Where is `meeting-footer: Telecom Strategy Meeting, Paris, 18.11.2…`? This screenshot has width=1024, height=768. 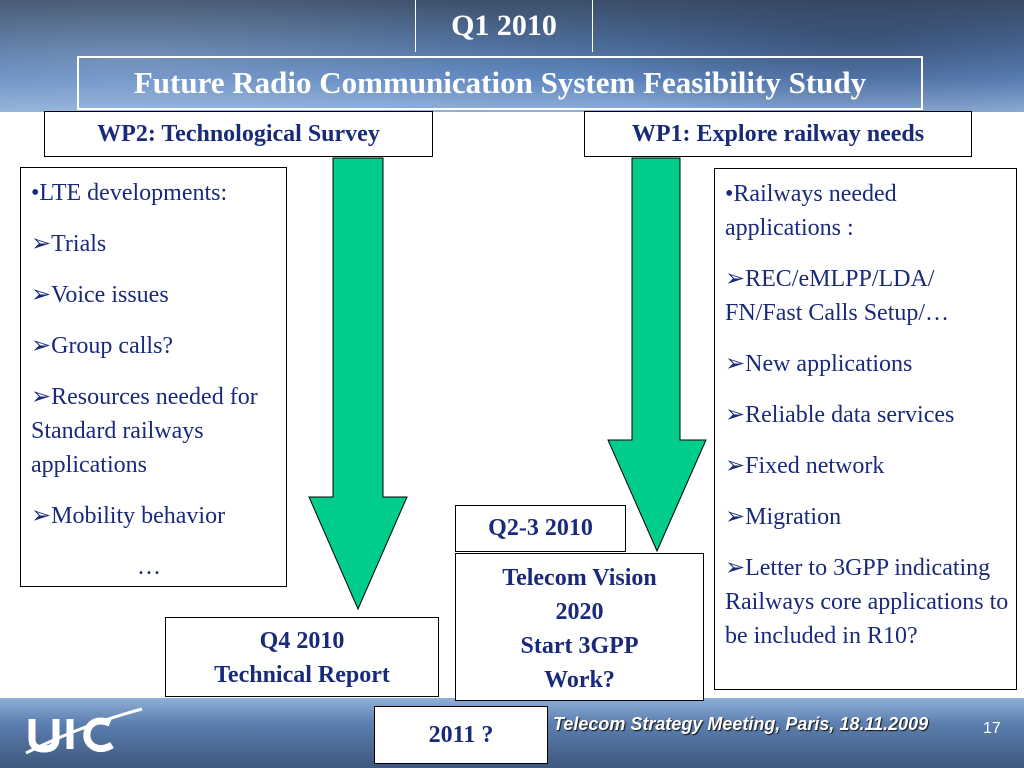
meeting-footer: Telecom Strategy Meeting, Paris, 18.11.2… is located at coordinates (741, 724).